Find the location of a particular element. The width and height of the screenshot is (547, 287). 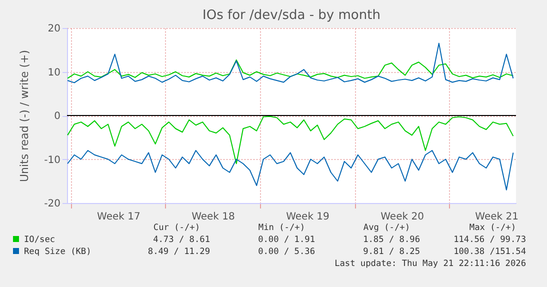

y-axis-title: Units read (-) / write (+) is located at coordinates (25, 116).